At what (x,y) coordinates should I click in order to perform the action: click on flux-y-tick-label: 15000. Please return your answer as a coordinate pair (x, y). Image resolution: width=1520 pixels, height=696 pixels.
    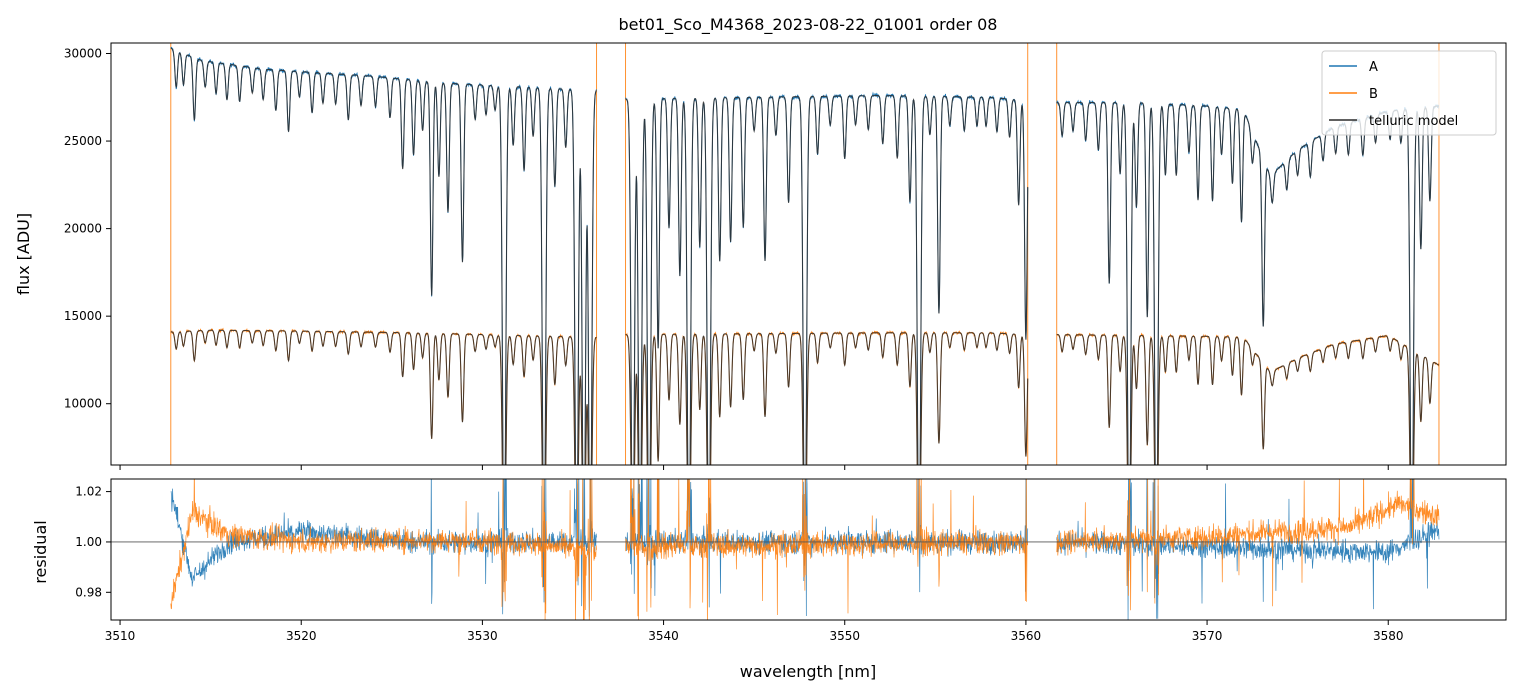
    Looking at the image, I should click on (83, 316).